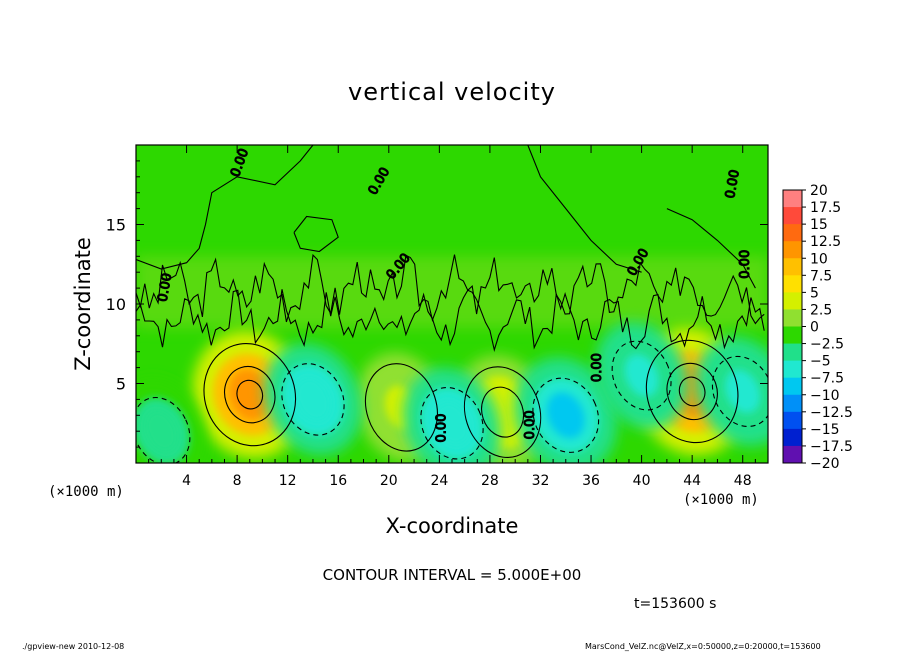 The width and height of the screenshot is (904, 654). Describe the element at coordinates (591, 481) in the screenshot. I see `x-tick-label: 36` at that location.